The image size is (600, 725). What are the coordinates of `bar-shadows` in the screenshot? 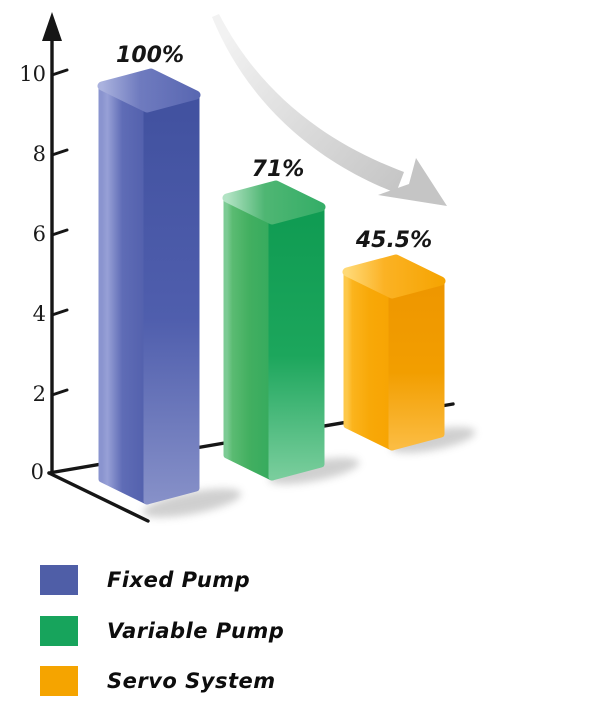 It's located at (309, 472).